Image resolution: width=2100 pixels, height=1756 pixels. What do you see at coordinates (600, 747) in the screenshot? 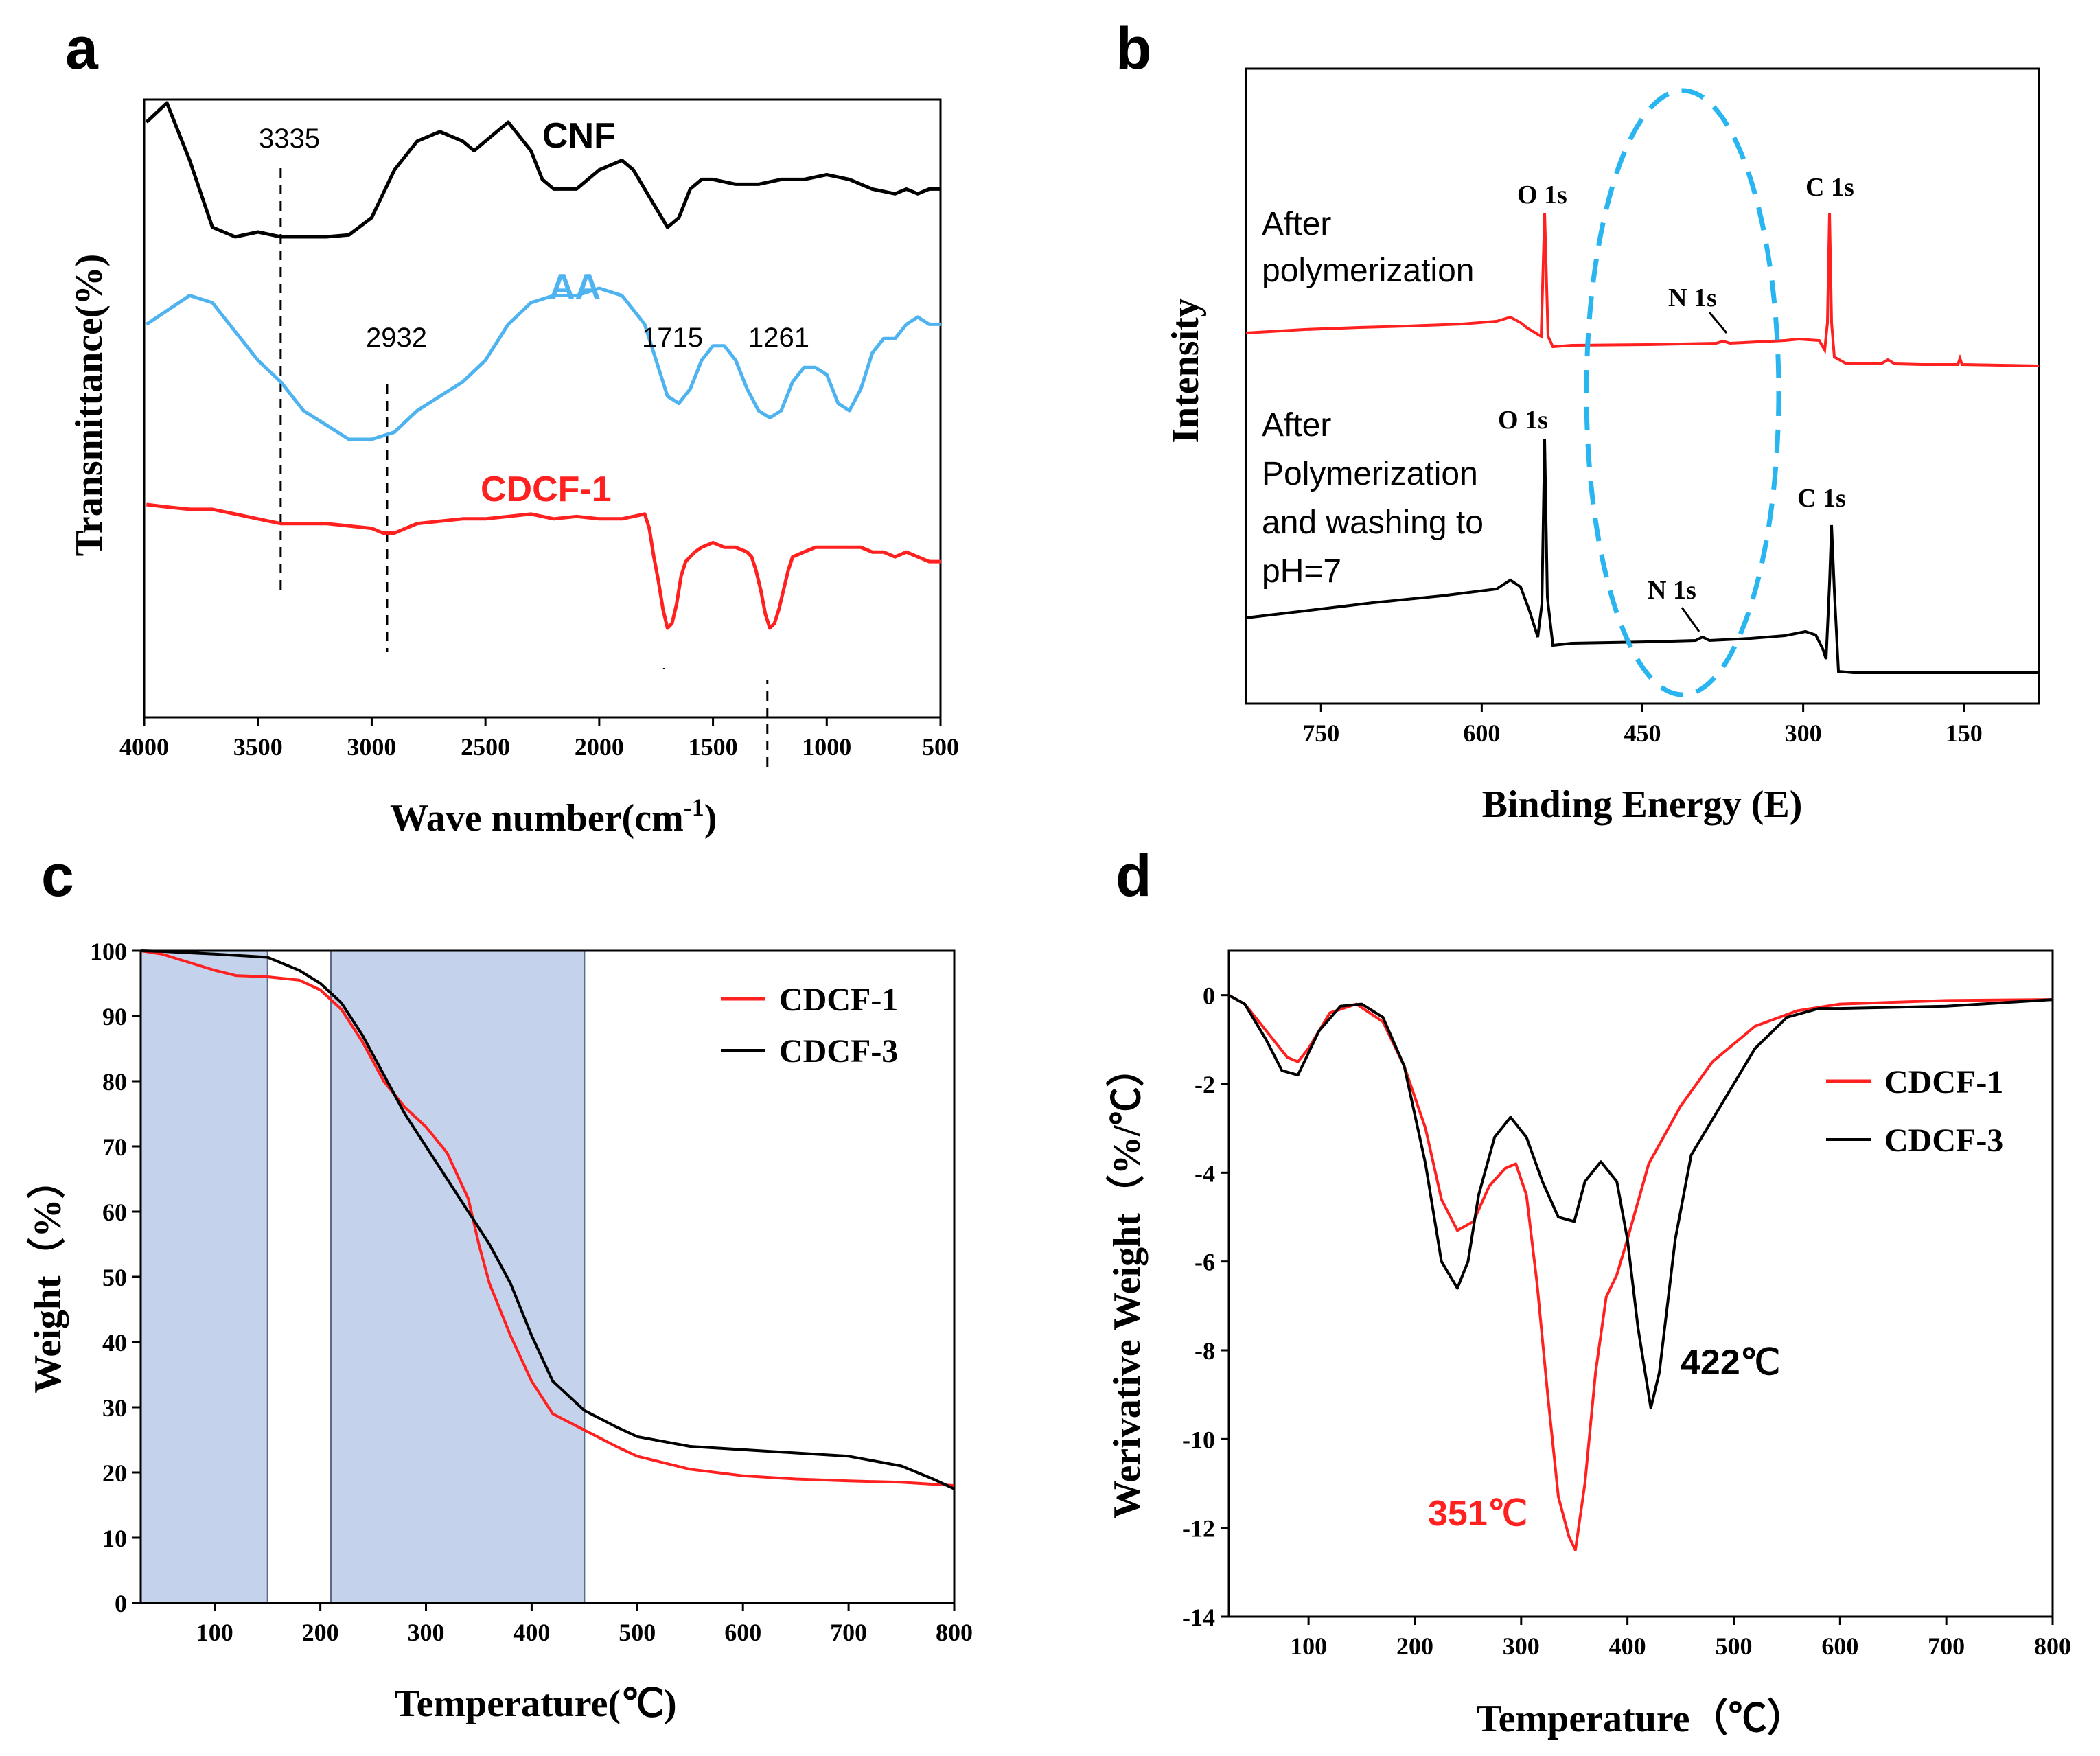
I see `panel-a-x-tick-label: 2000` at bounding box center [600, 747].